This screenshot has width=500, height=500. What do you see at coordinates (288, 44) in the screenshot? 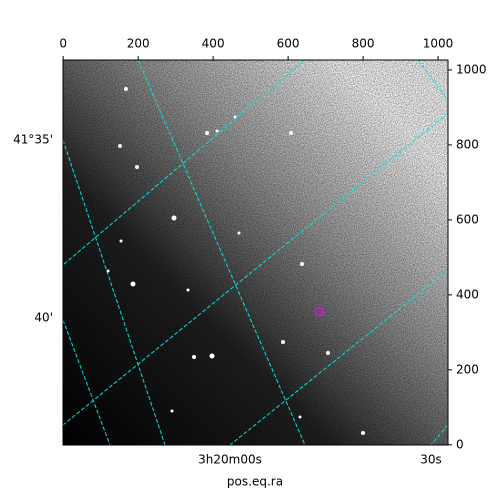
I see `x-tick-label: 600` at bounding box center [288, 44].